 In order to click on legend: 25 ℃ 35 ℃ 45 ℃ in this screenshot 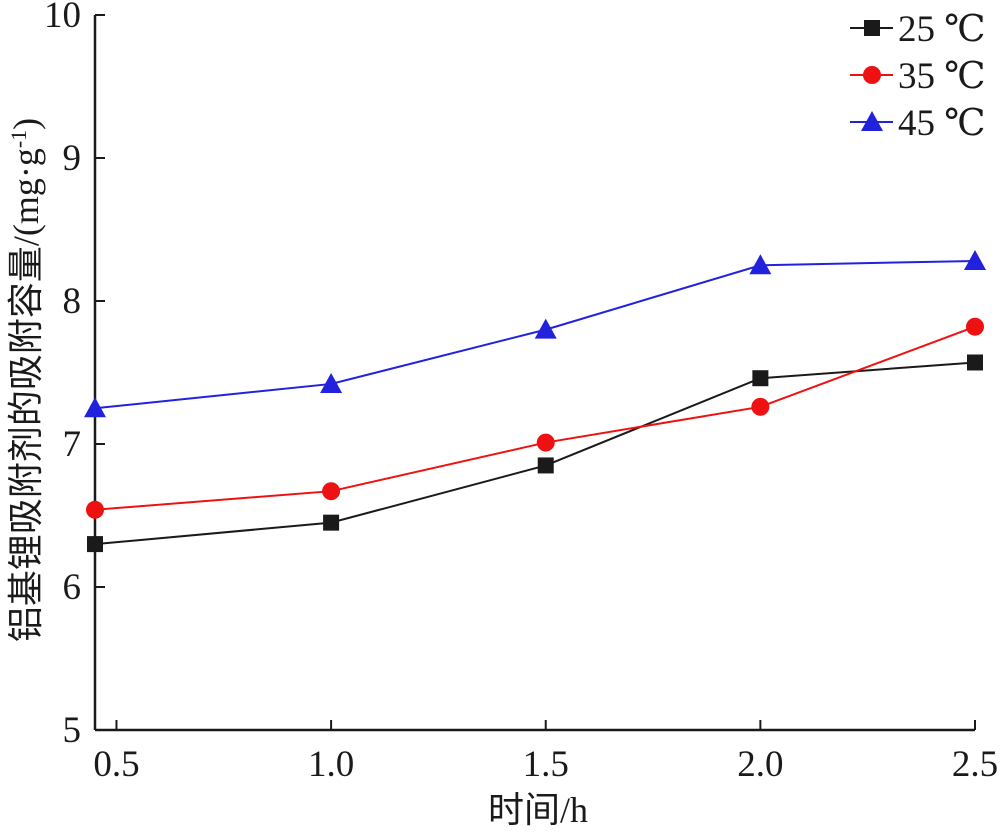, I will do `click(918, 76)`.